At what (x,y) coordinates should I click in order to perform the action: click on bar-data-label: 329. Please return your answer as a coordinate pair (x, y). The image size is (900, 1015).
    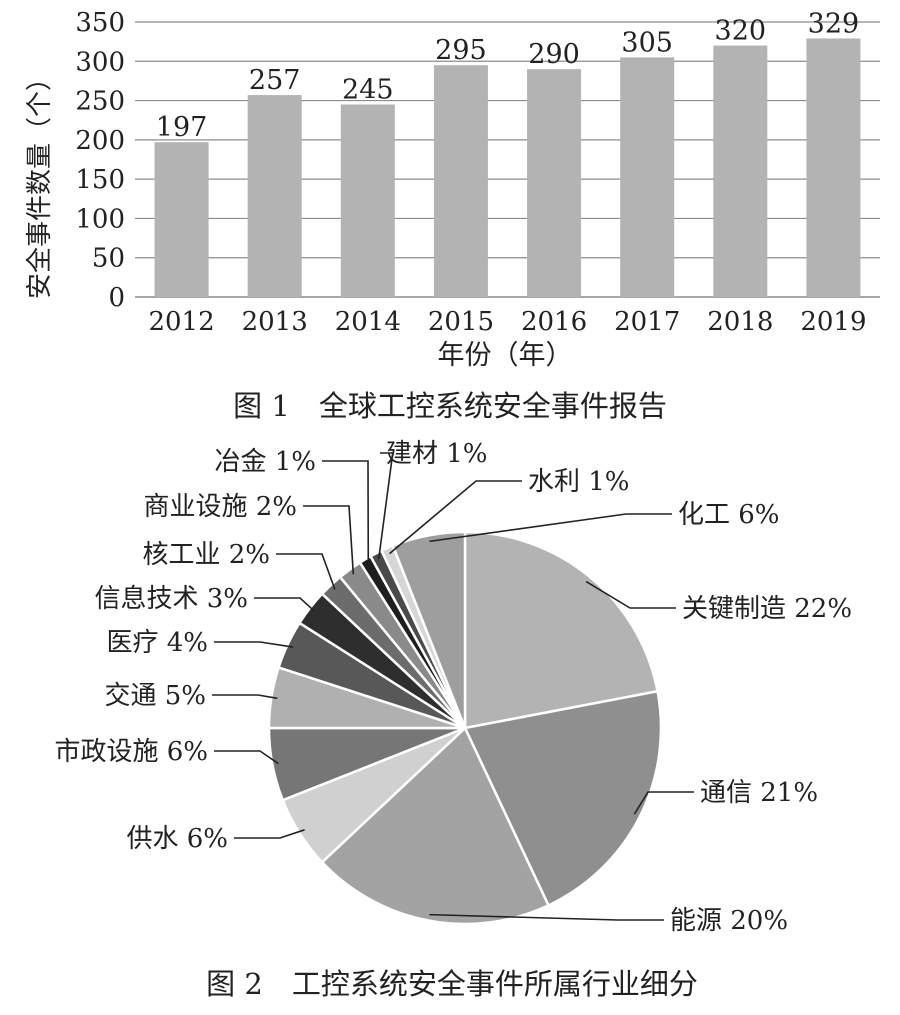
    Looking at the image, I should click on (834, 24).